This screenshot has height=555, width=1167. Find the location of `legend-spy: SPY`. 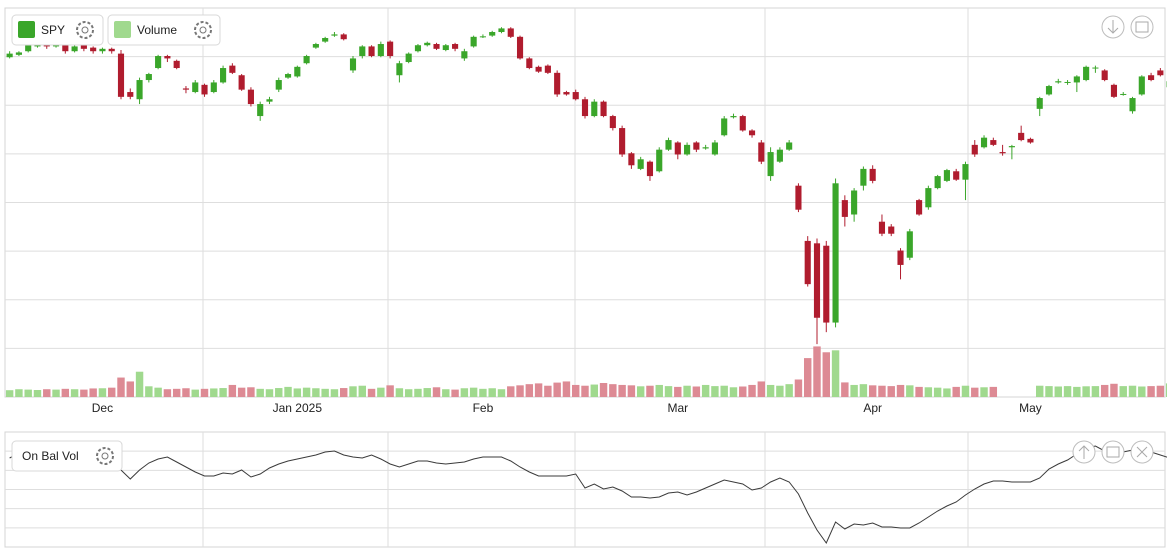

legend-spy: SPY is located at coordinates (57, 30).